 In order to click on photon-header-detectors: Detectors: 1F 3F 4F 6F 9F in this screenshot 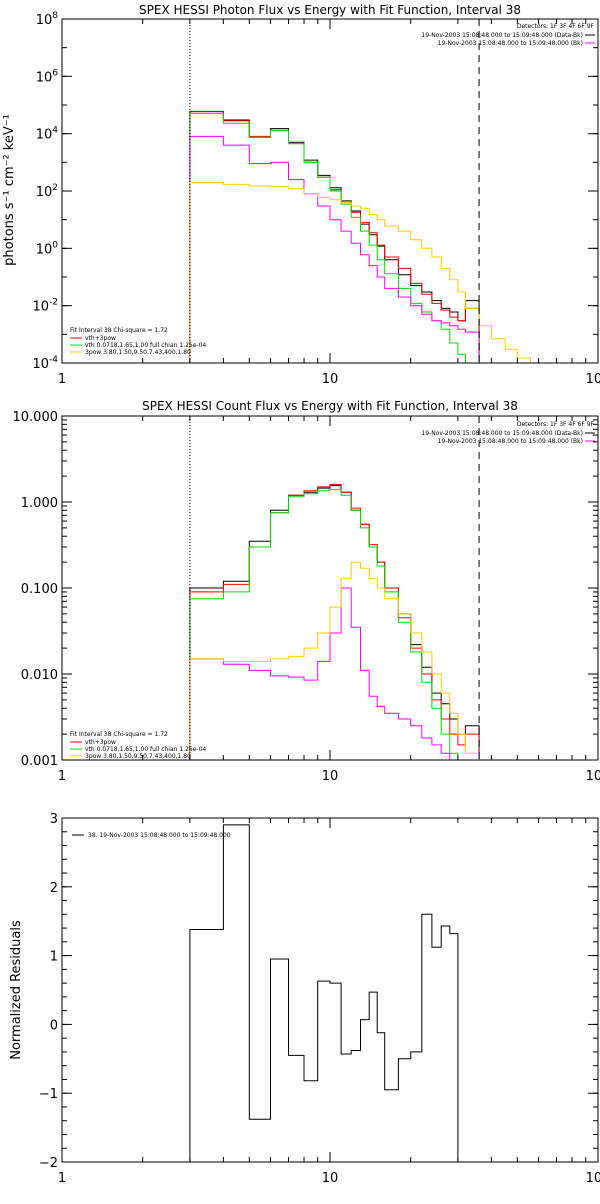, I will do `click(556, 26)`.